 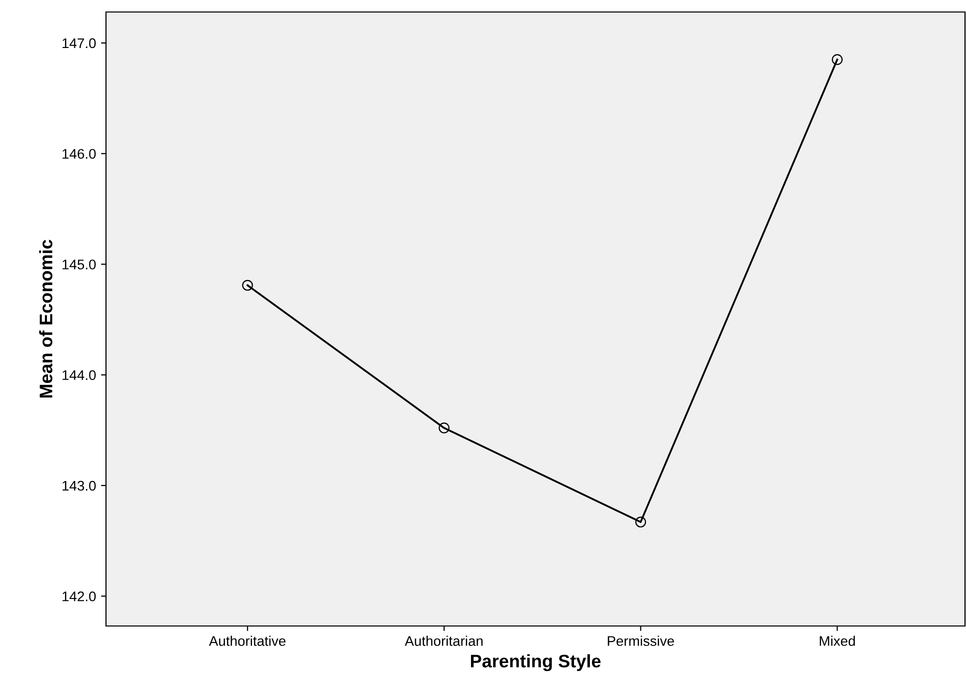 What do you see at coordinates (535, 663) in the screenshot?
I see `x-axis-title: Parenting Style` at bounding box center [535, 663].